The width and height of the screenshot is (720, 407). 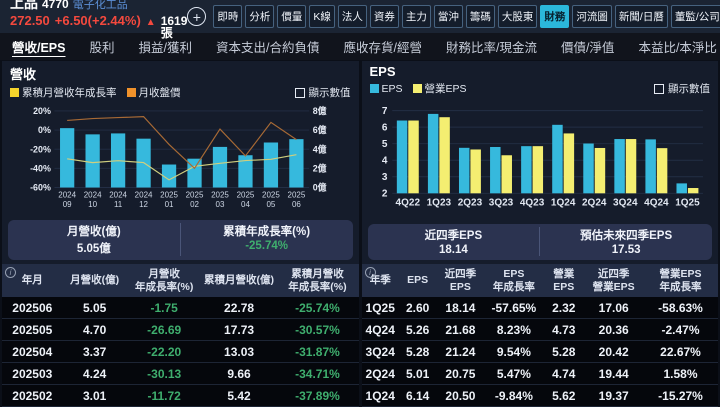 What do you see at coordinates (267, 246) in the screenshot?
I see `summary-stat-value: -25.74%` at bounding box center [267, 246].